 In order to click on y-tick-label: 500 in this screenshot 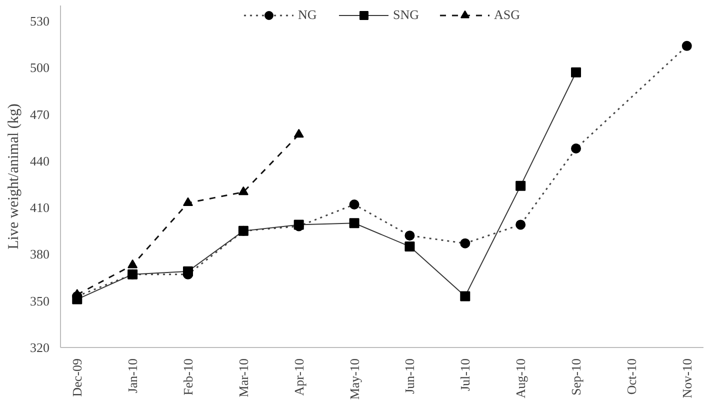, I will do `click(40, 68)`.